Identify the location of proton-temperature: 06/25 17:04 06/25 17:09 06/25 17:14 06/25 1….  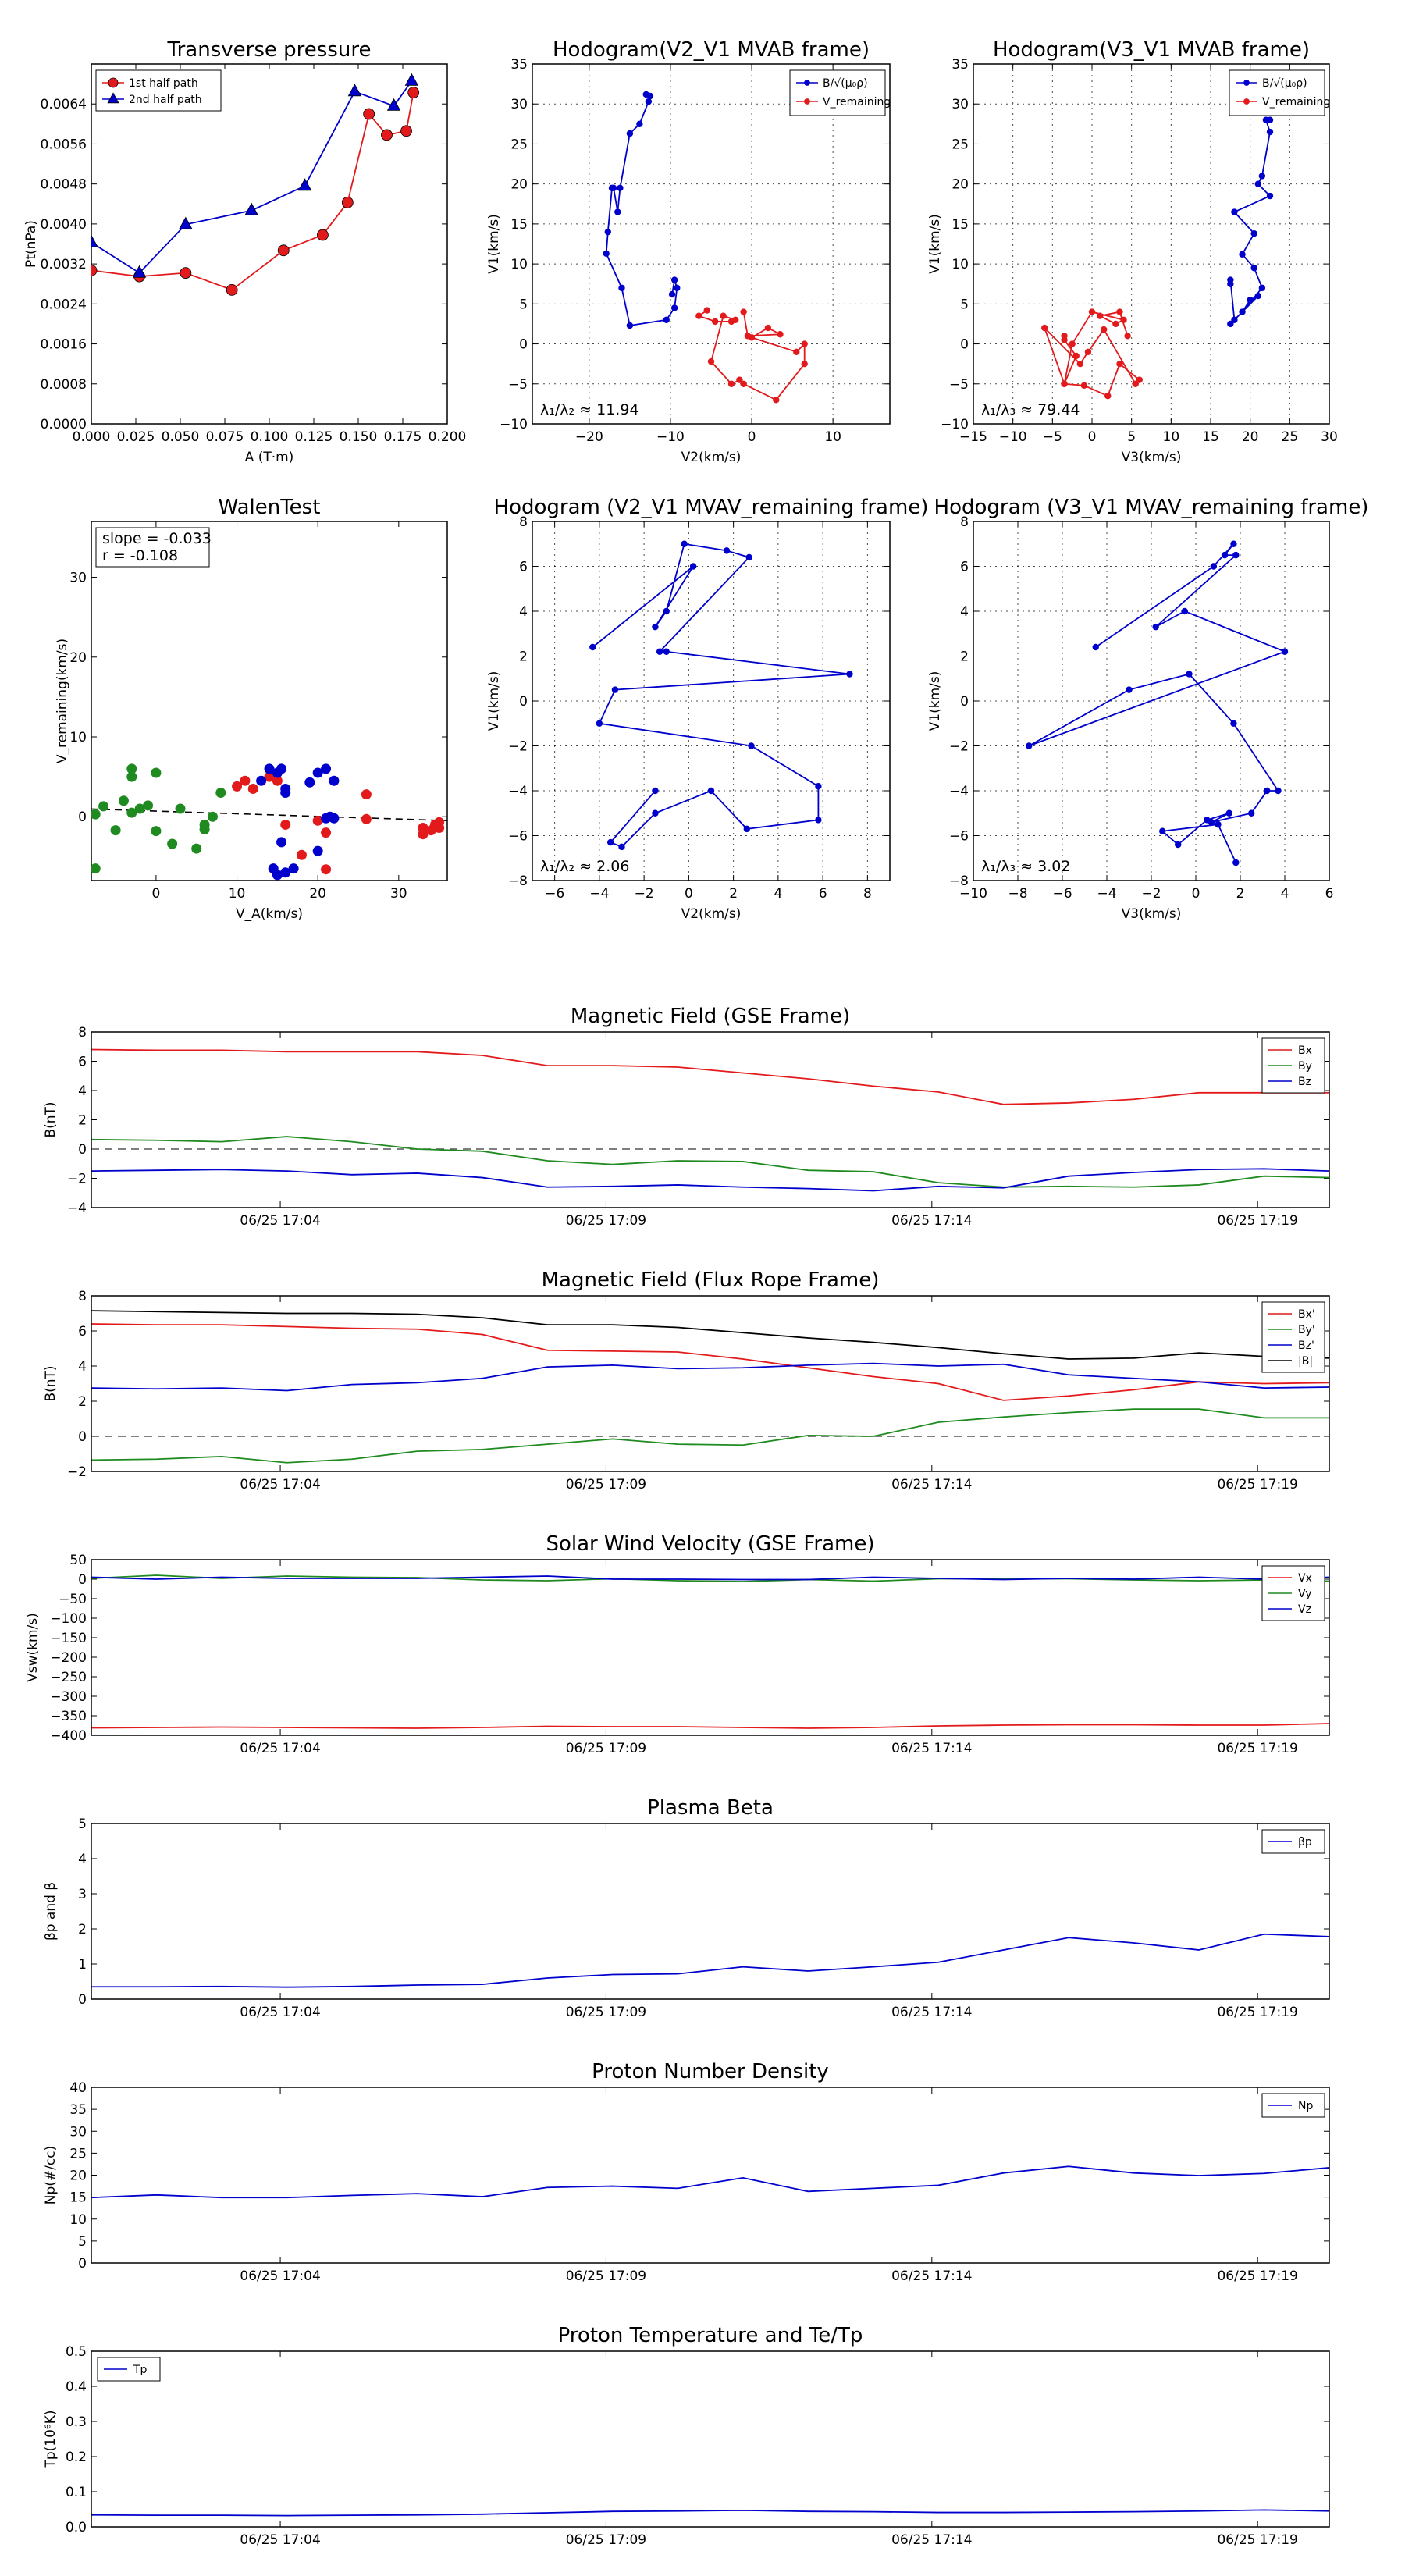
(686, 2436).